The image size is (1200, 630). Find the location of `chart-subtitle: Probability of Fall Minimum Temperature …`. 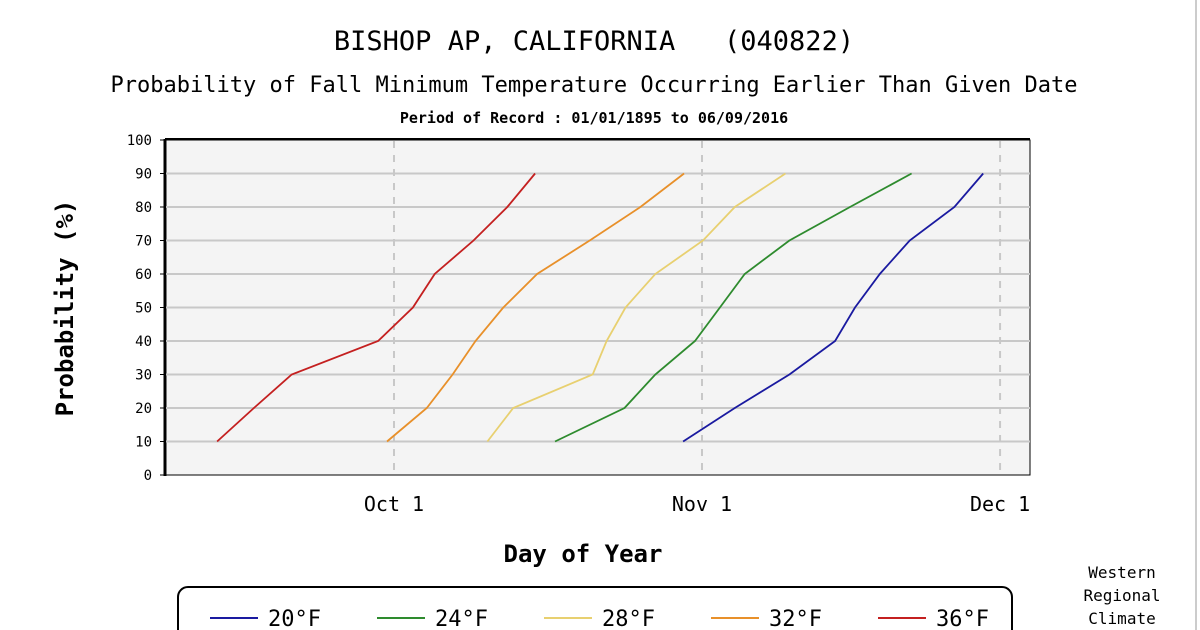

chart-subtitle: Probability of Fall Minimum Temperature … is located at coordinates (594, 85).